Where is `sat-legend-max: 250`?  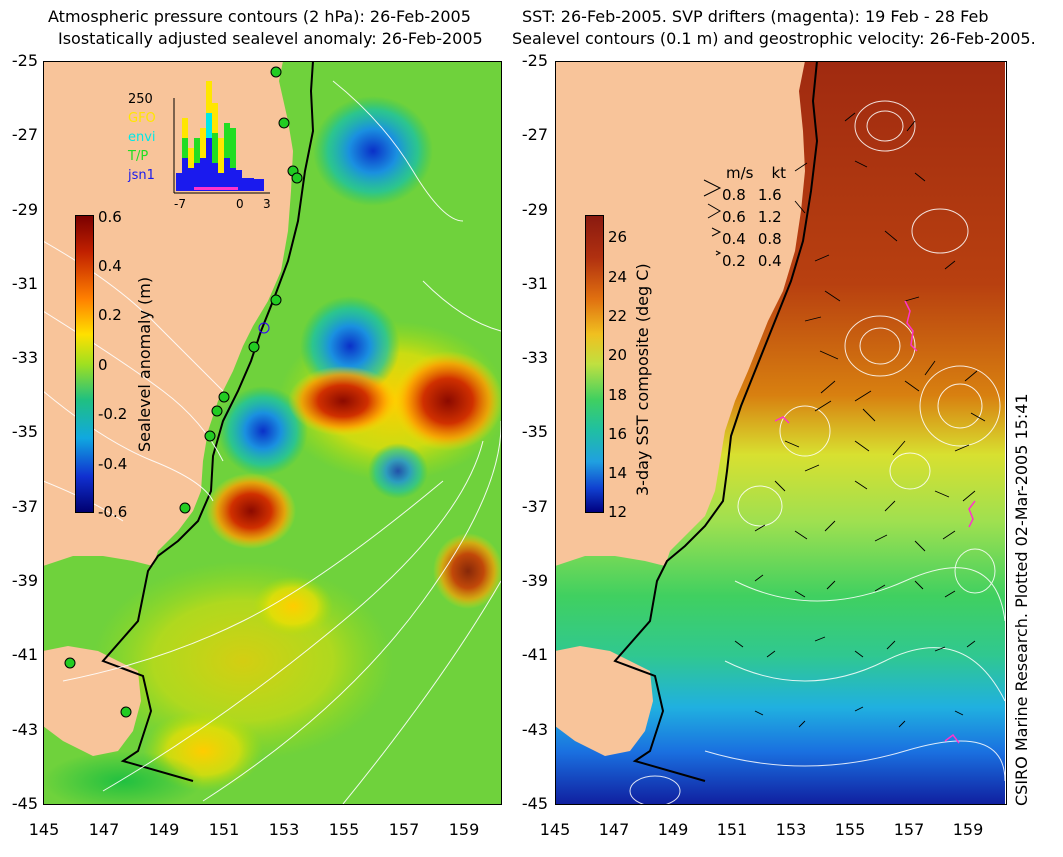 sat-legend-max: 250 is located at coordinates (140, 99).